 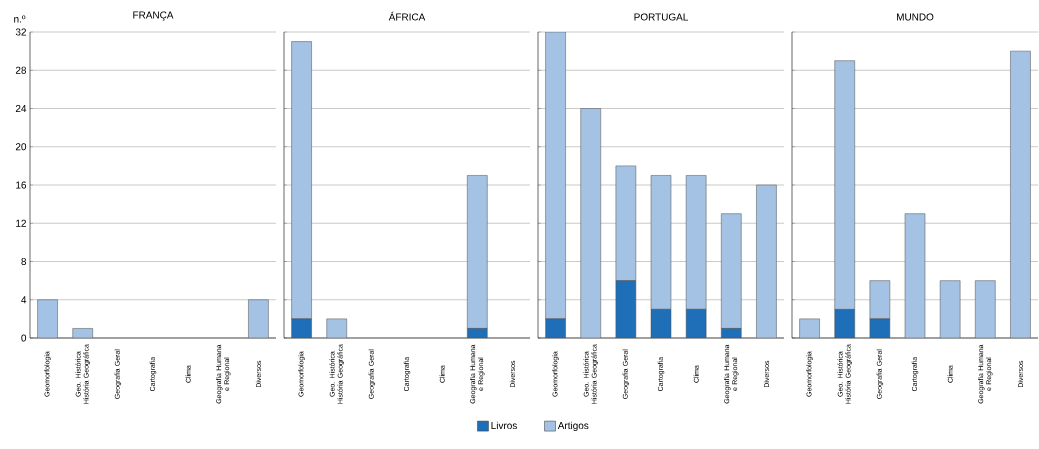 What do you see at coordinates (153, 16) in the screenshot?
I see `chart-title: FRANÇA` at bounding box center [153, 16].